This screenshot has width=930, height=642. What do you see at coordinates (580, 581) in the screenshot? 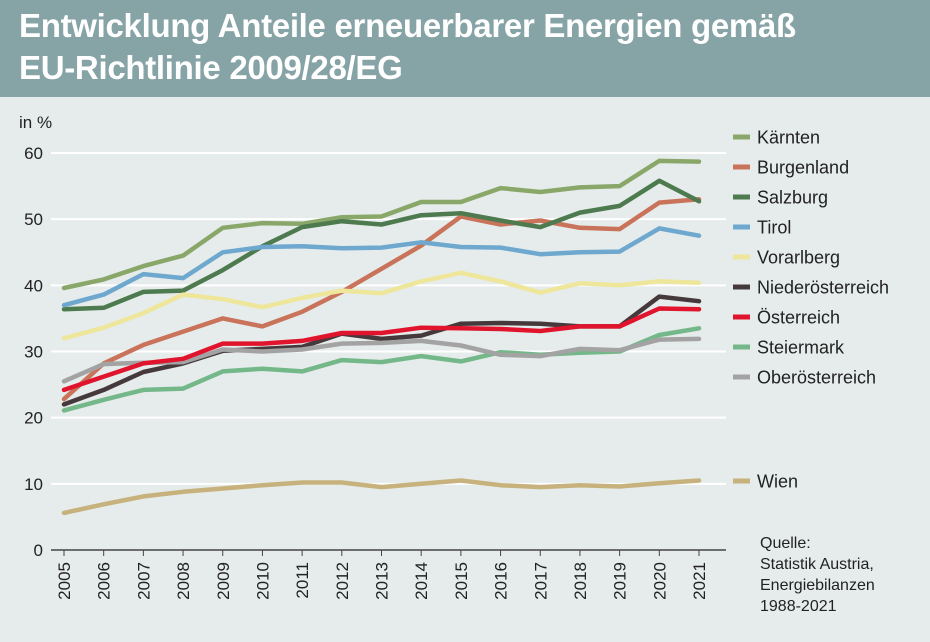
I see `x-tick-label: 2018` at bounding box center [580, 581].